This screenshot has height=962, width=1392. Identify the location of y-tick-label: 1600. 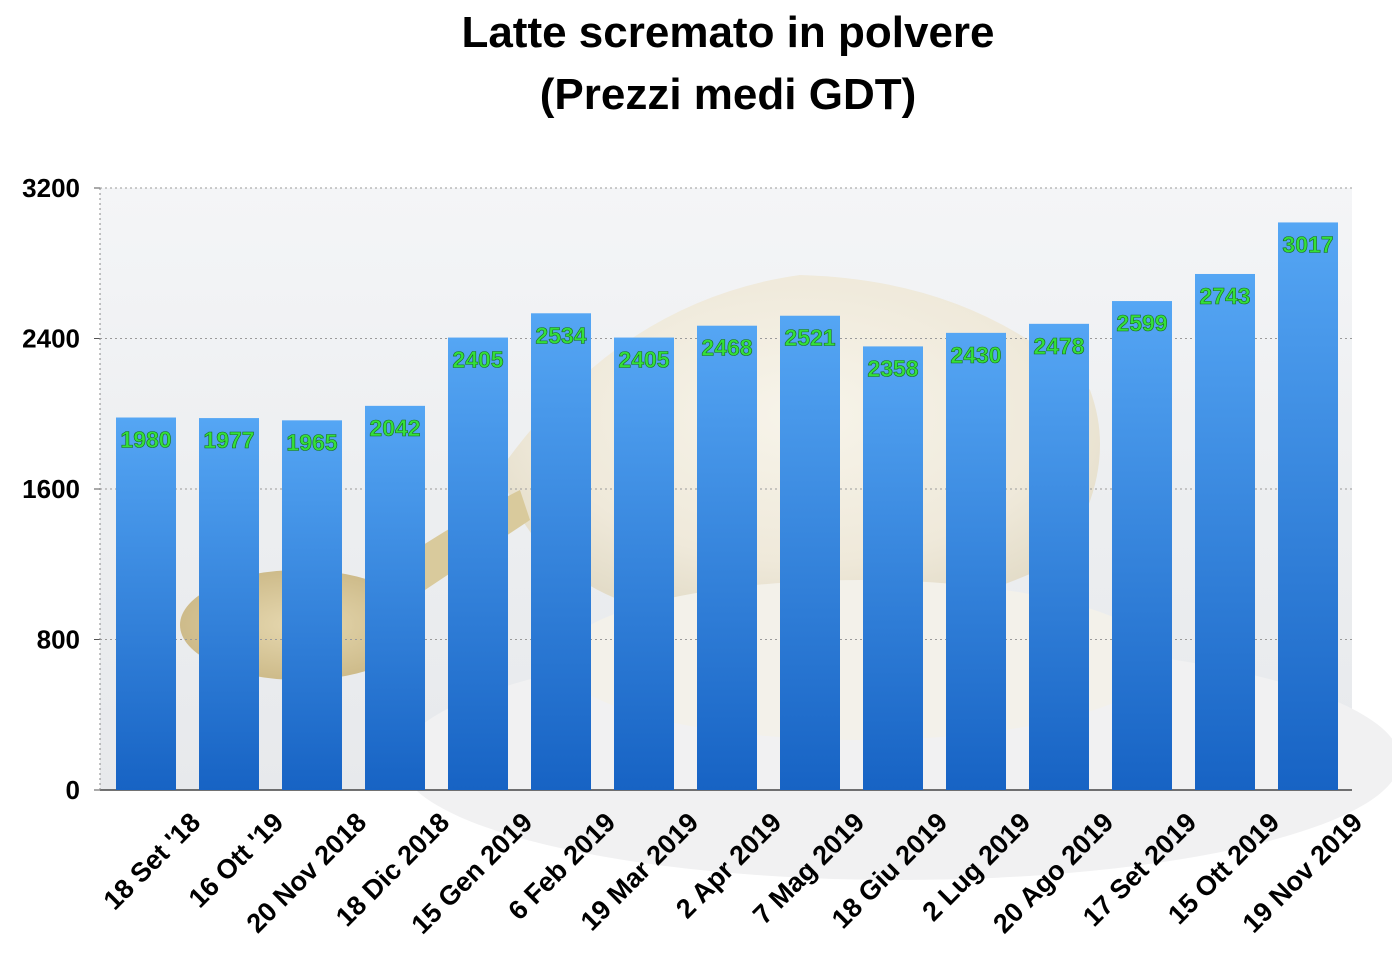
(51, 489).